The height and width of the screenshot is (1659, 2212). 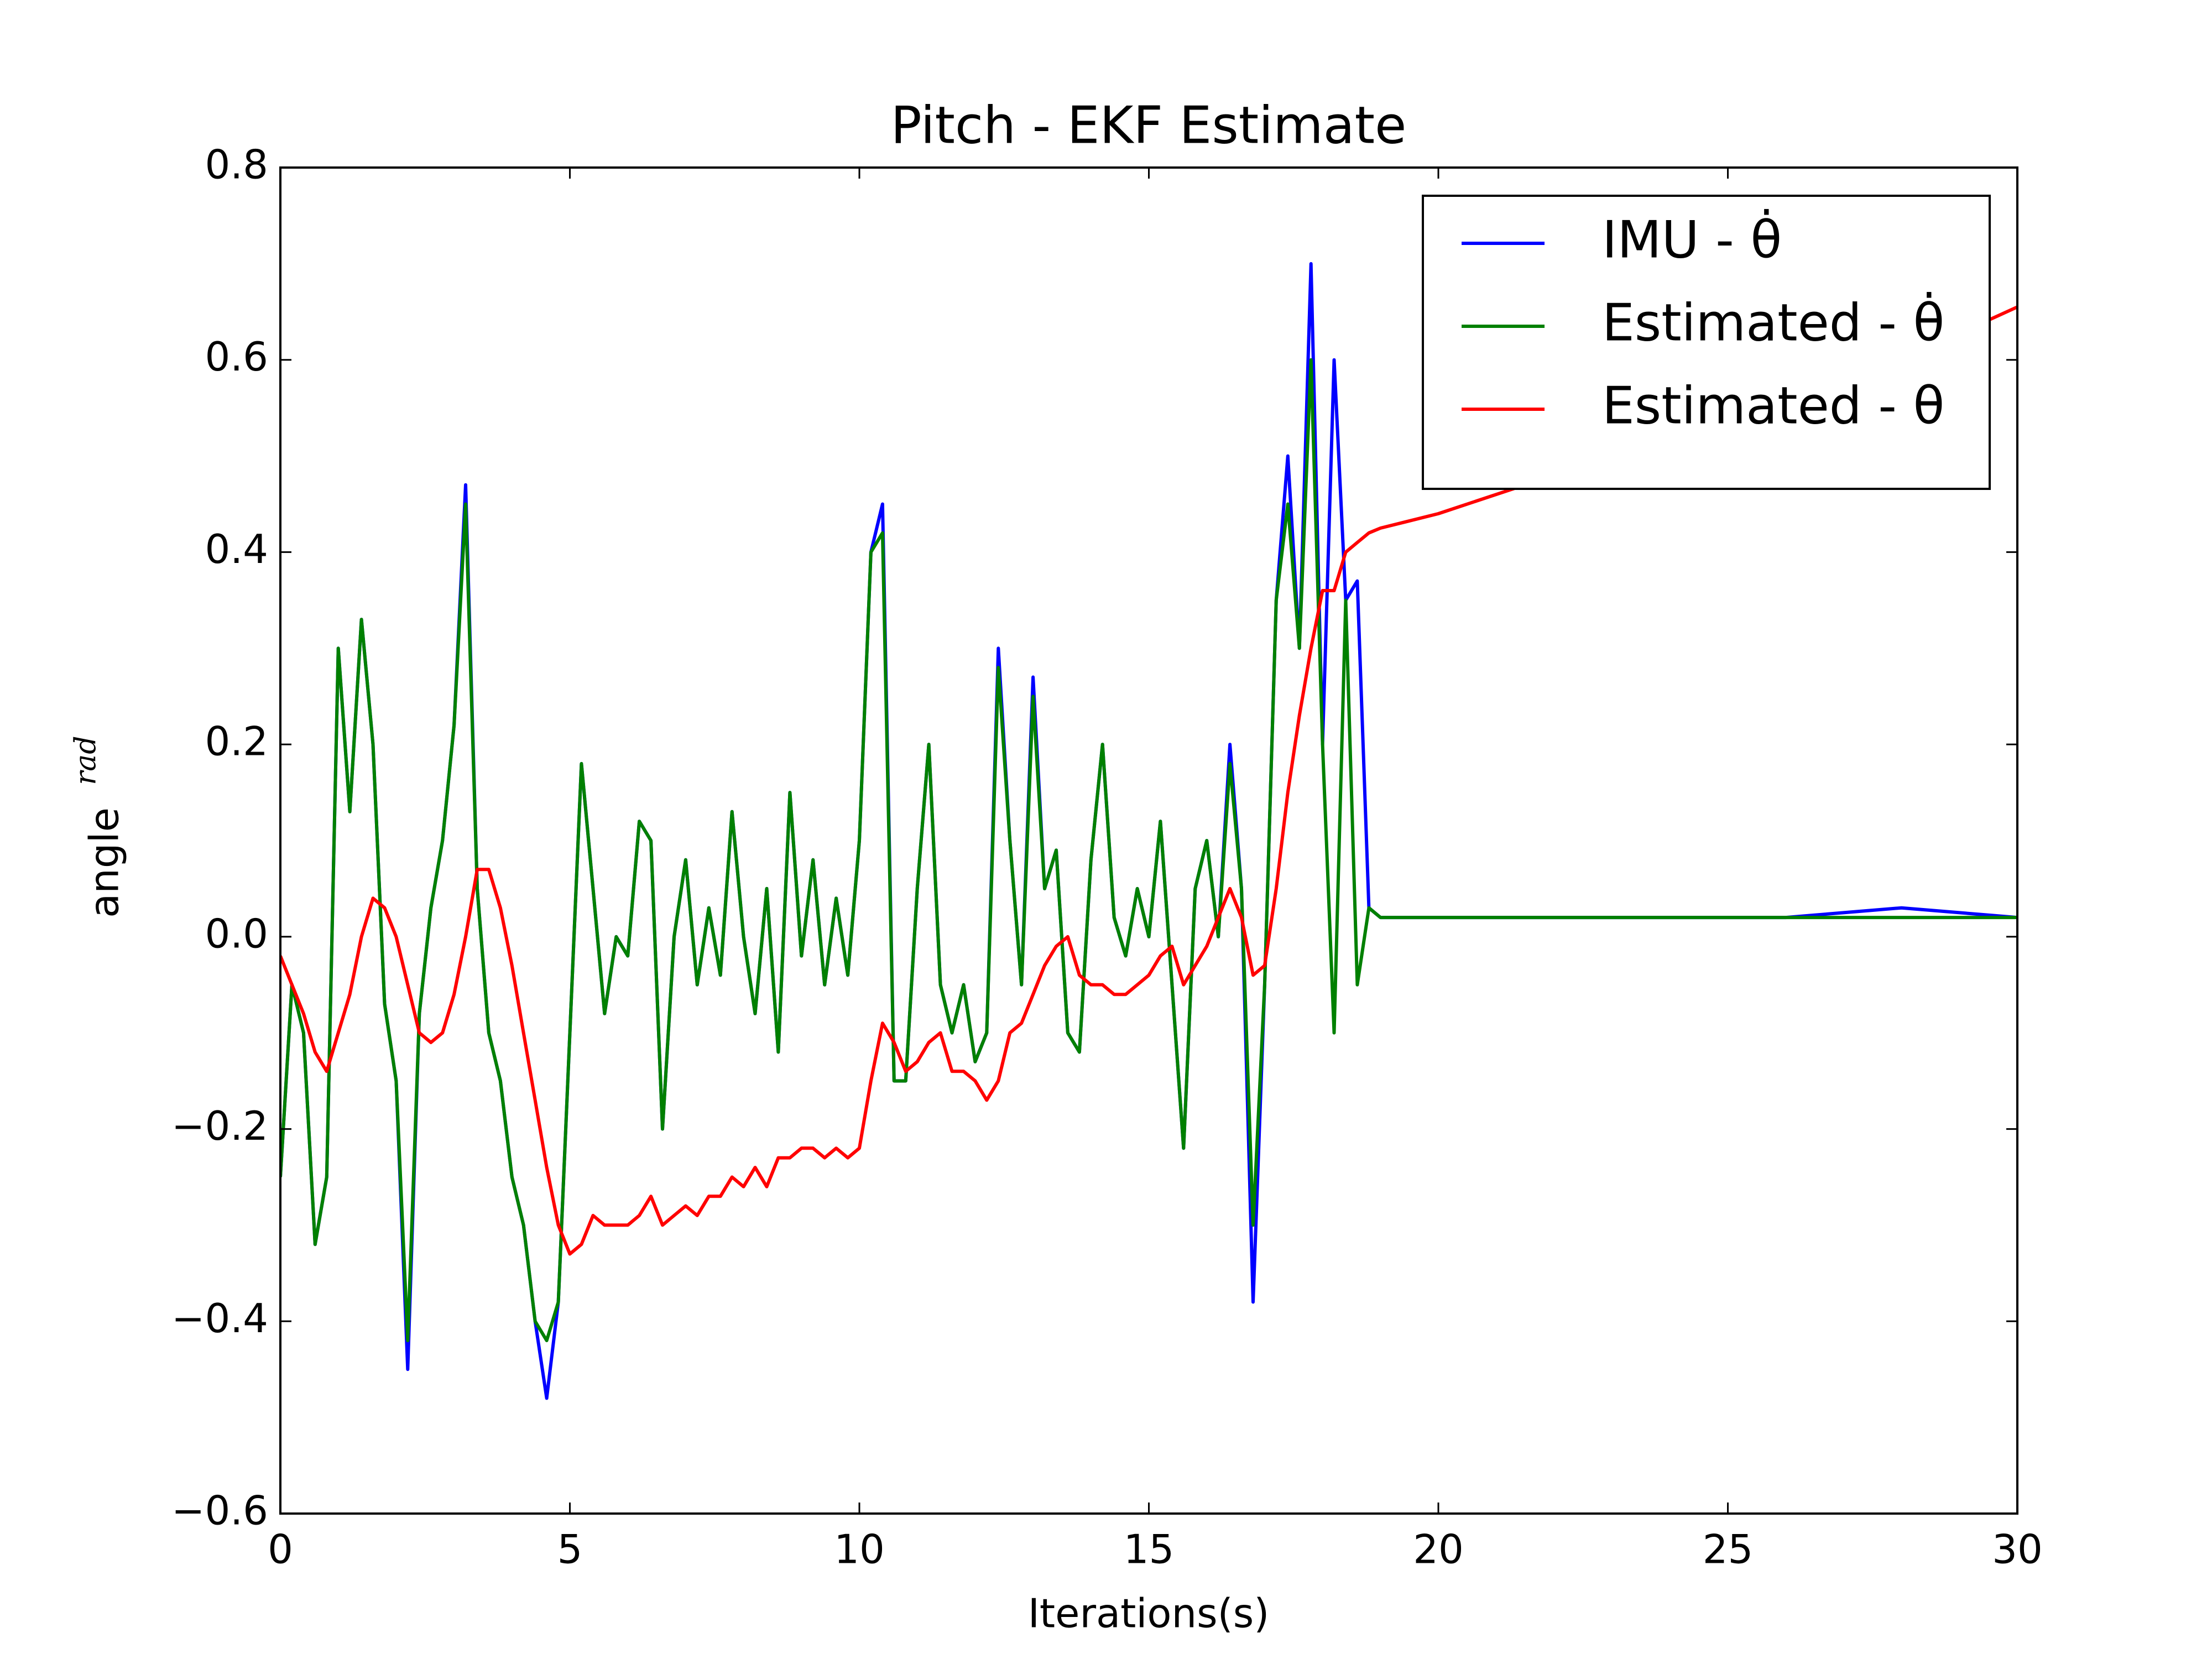 I want to click on y-tick-label: 0.0, so click(x=237, y=934).